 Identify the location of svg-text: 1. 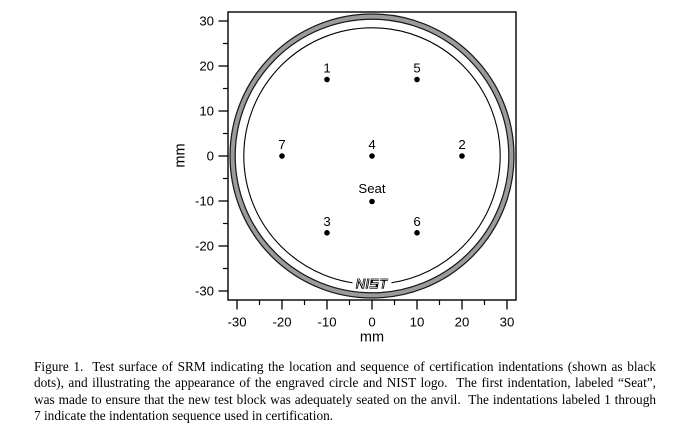
(326, 68).